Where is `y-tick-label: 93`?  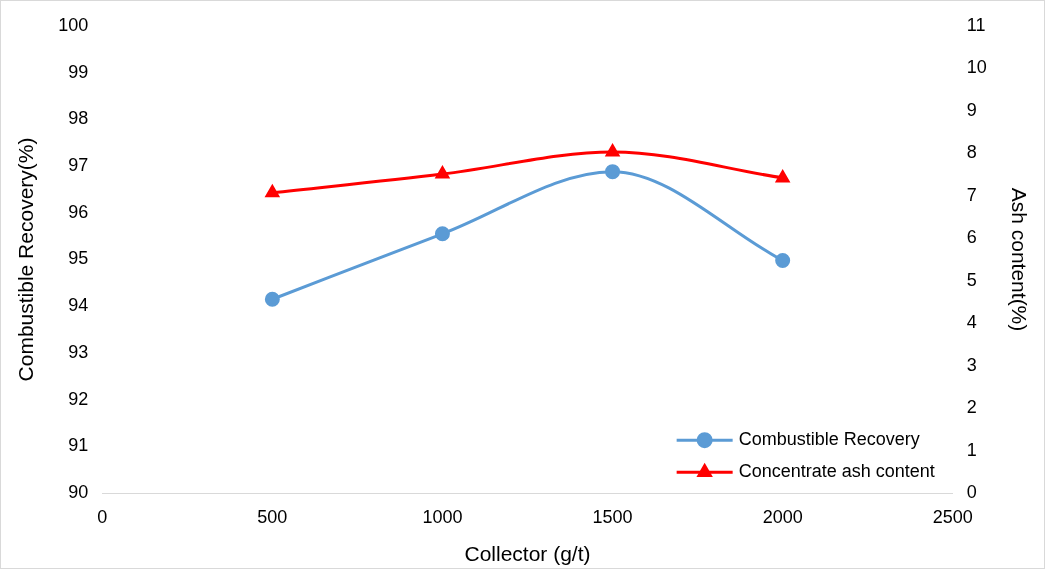 y-tick-label: 93 is located at coordinates (78, 351).